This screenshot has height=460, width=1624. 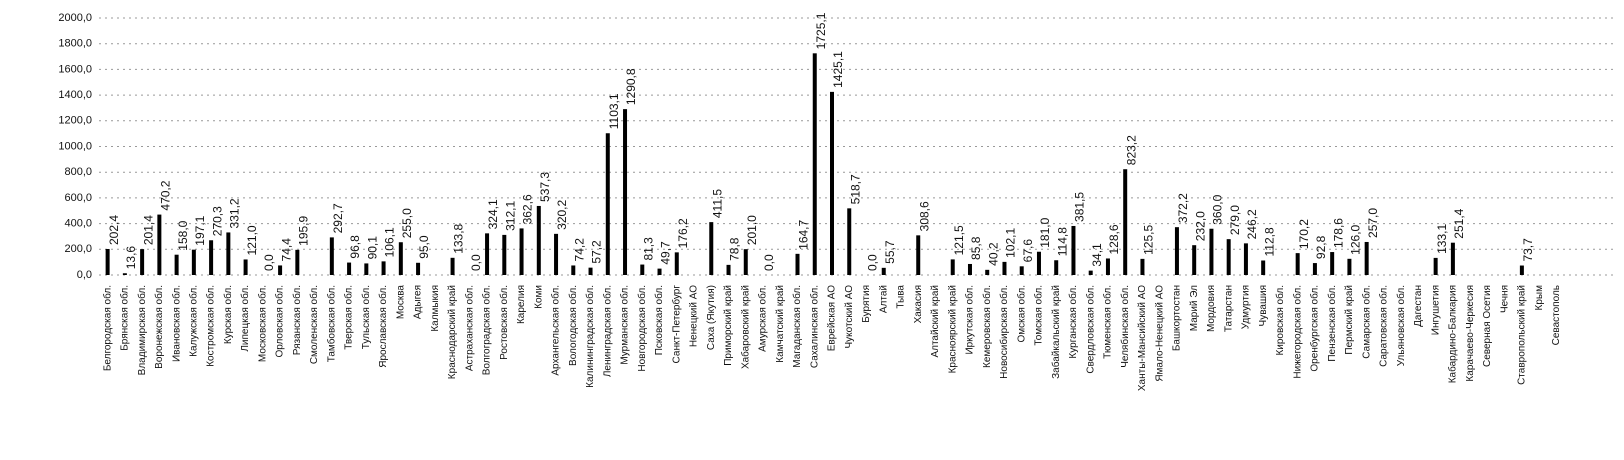 I want to click on value-label: 201,0, so click(x=752, y=230).